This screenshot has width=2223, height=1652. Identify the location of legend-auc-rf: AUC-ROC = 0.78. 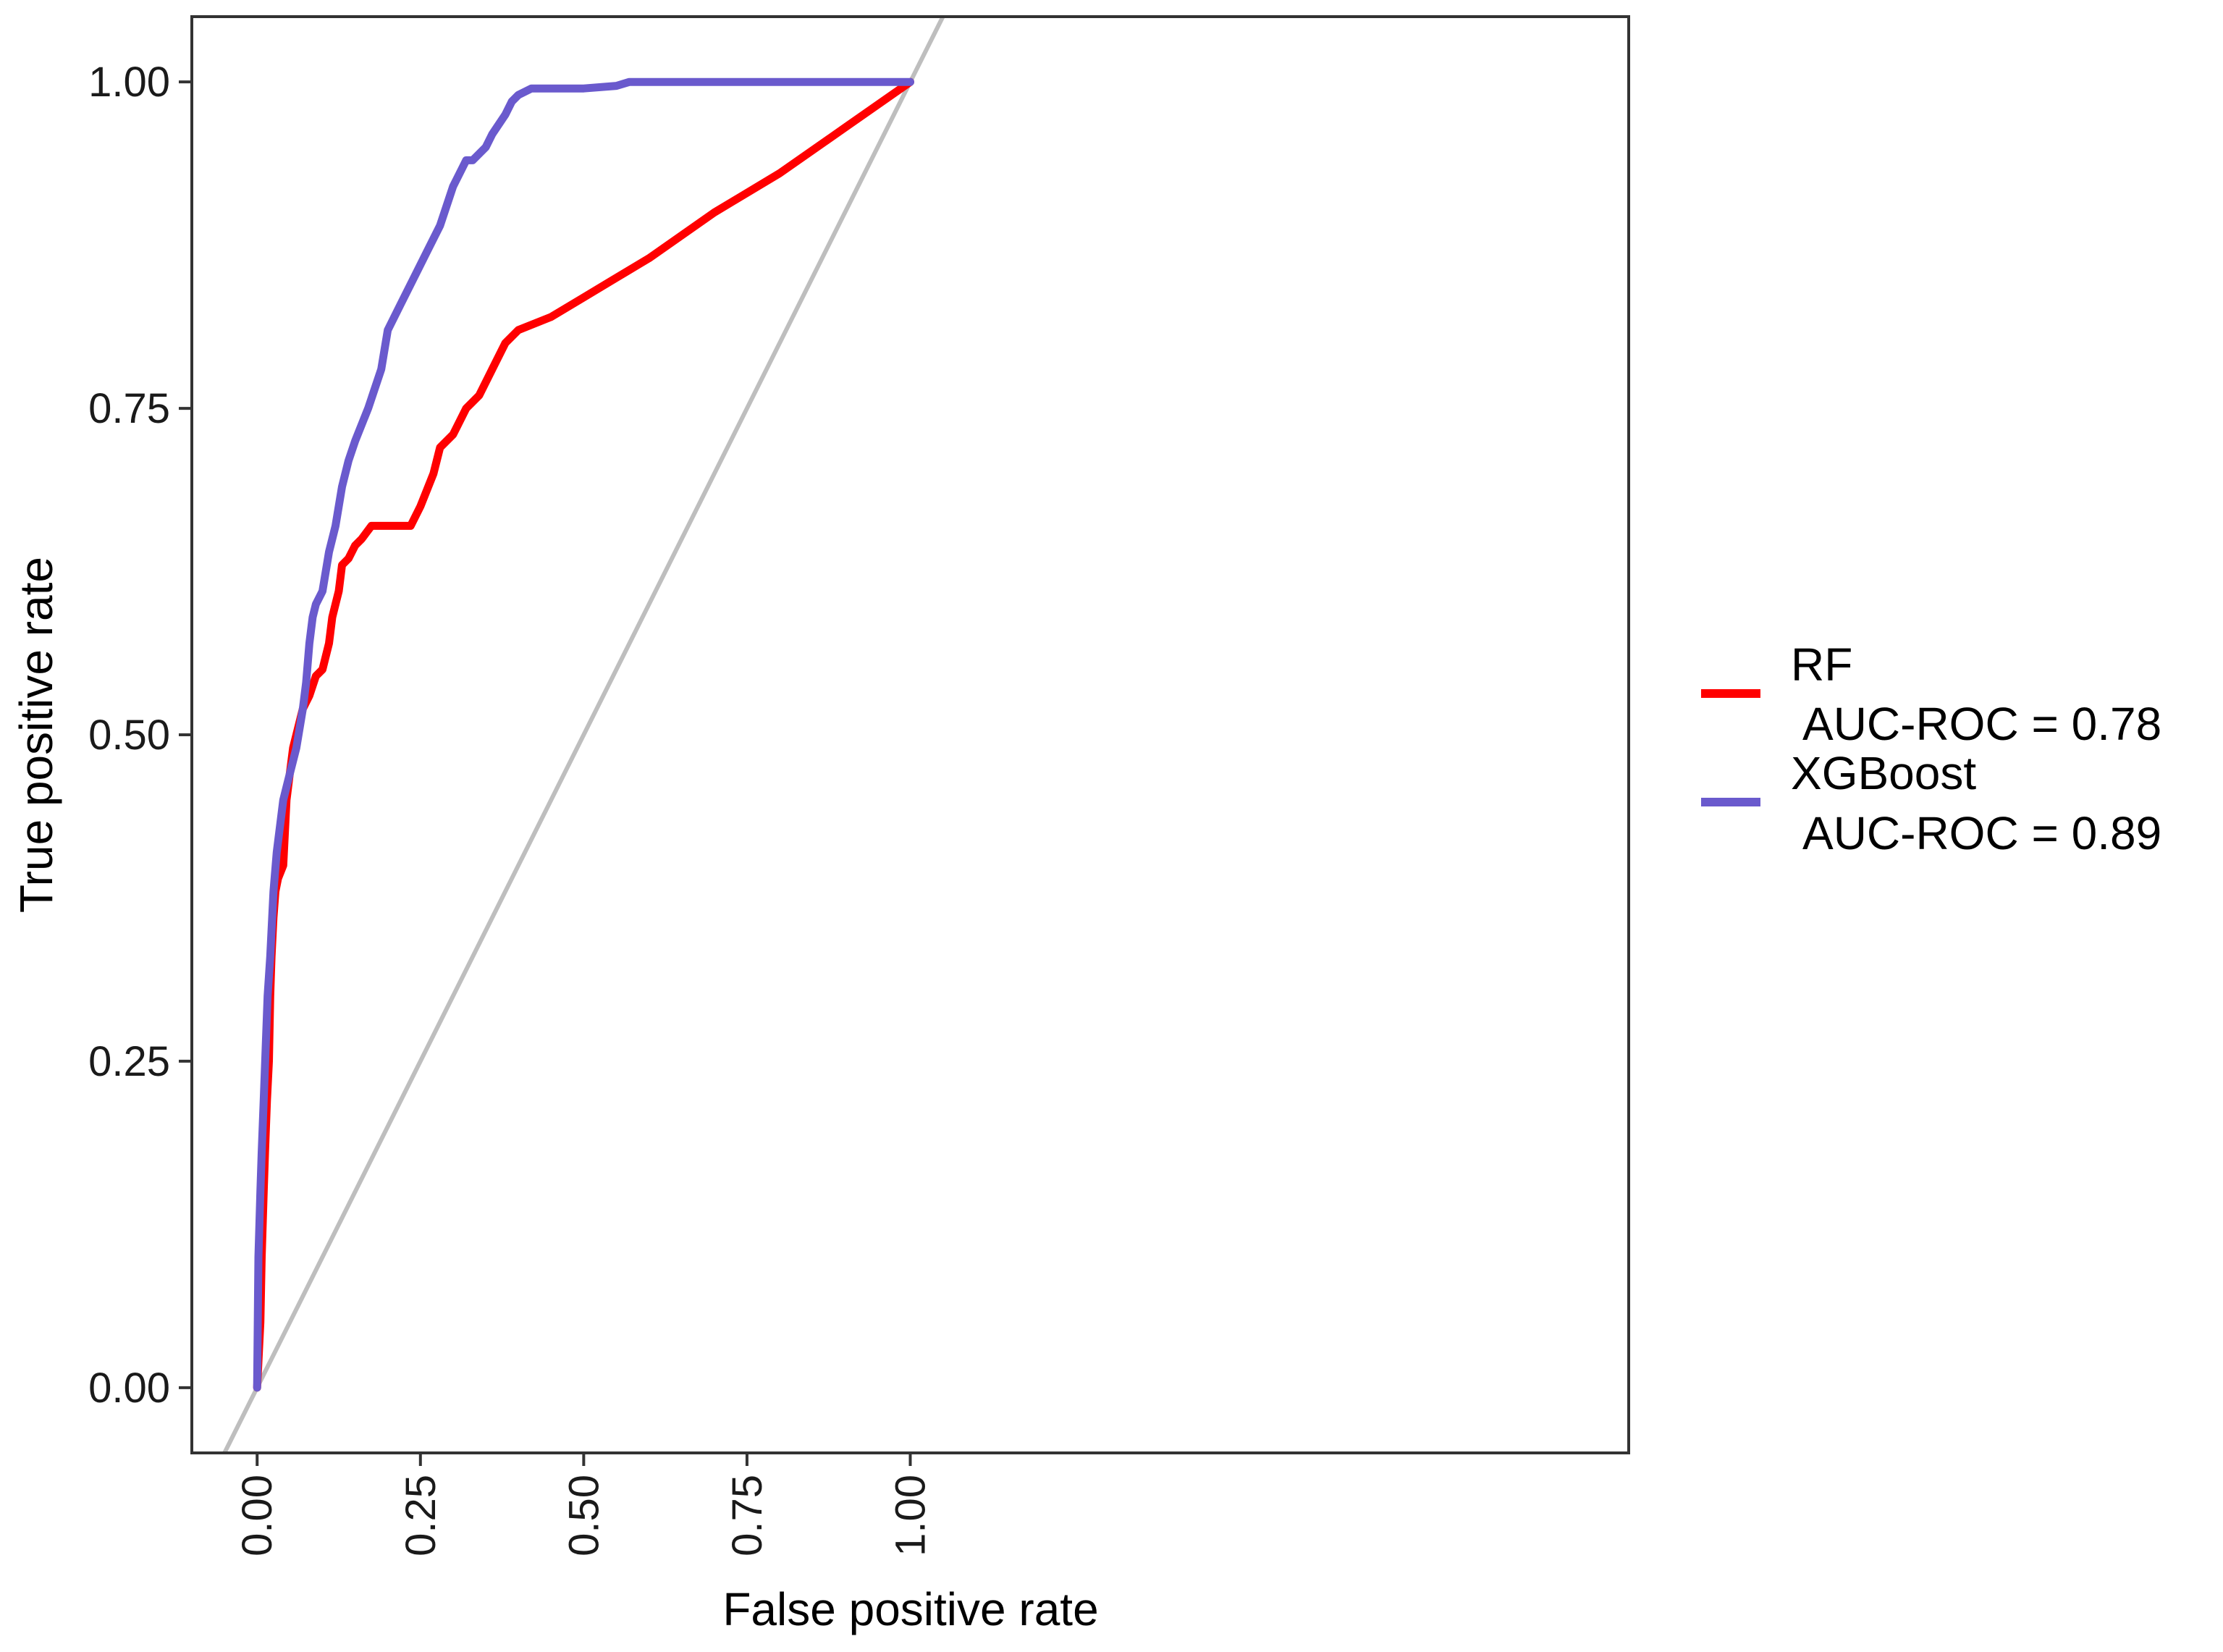
(1981, 724).